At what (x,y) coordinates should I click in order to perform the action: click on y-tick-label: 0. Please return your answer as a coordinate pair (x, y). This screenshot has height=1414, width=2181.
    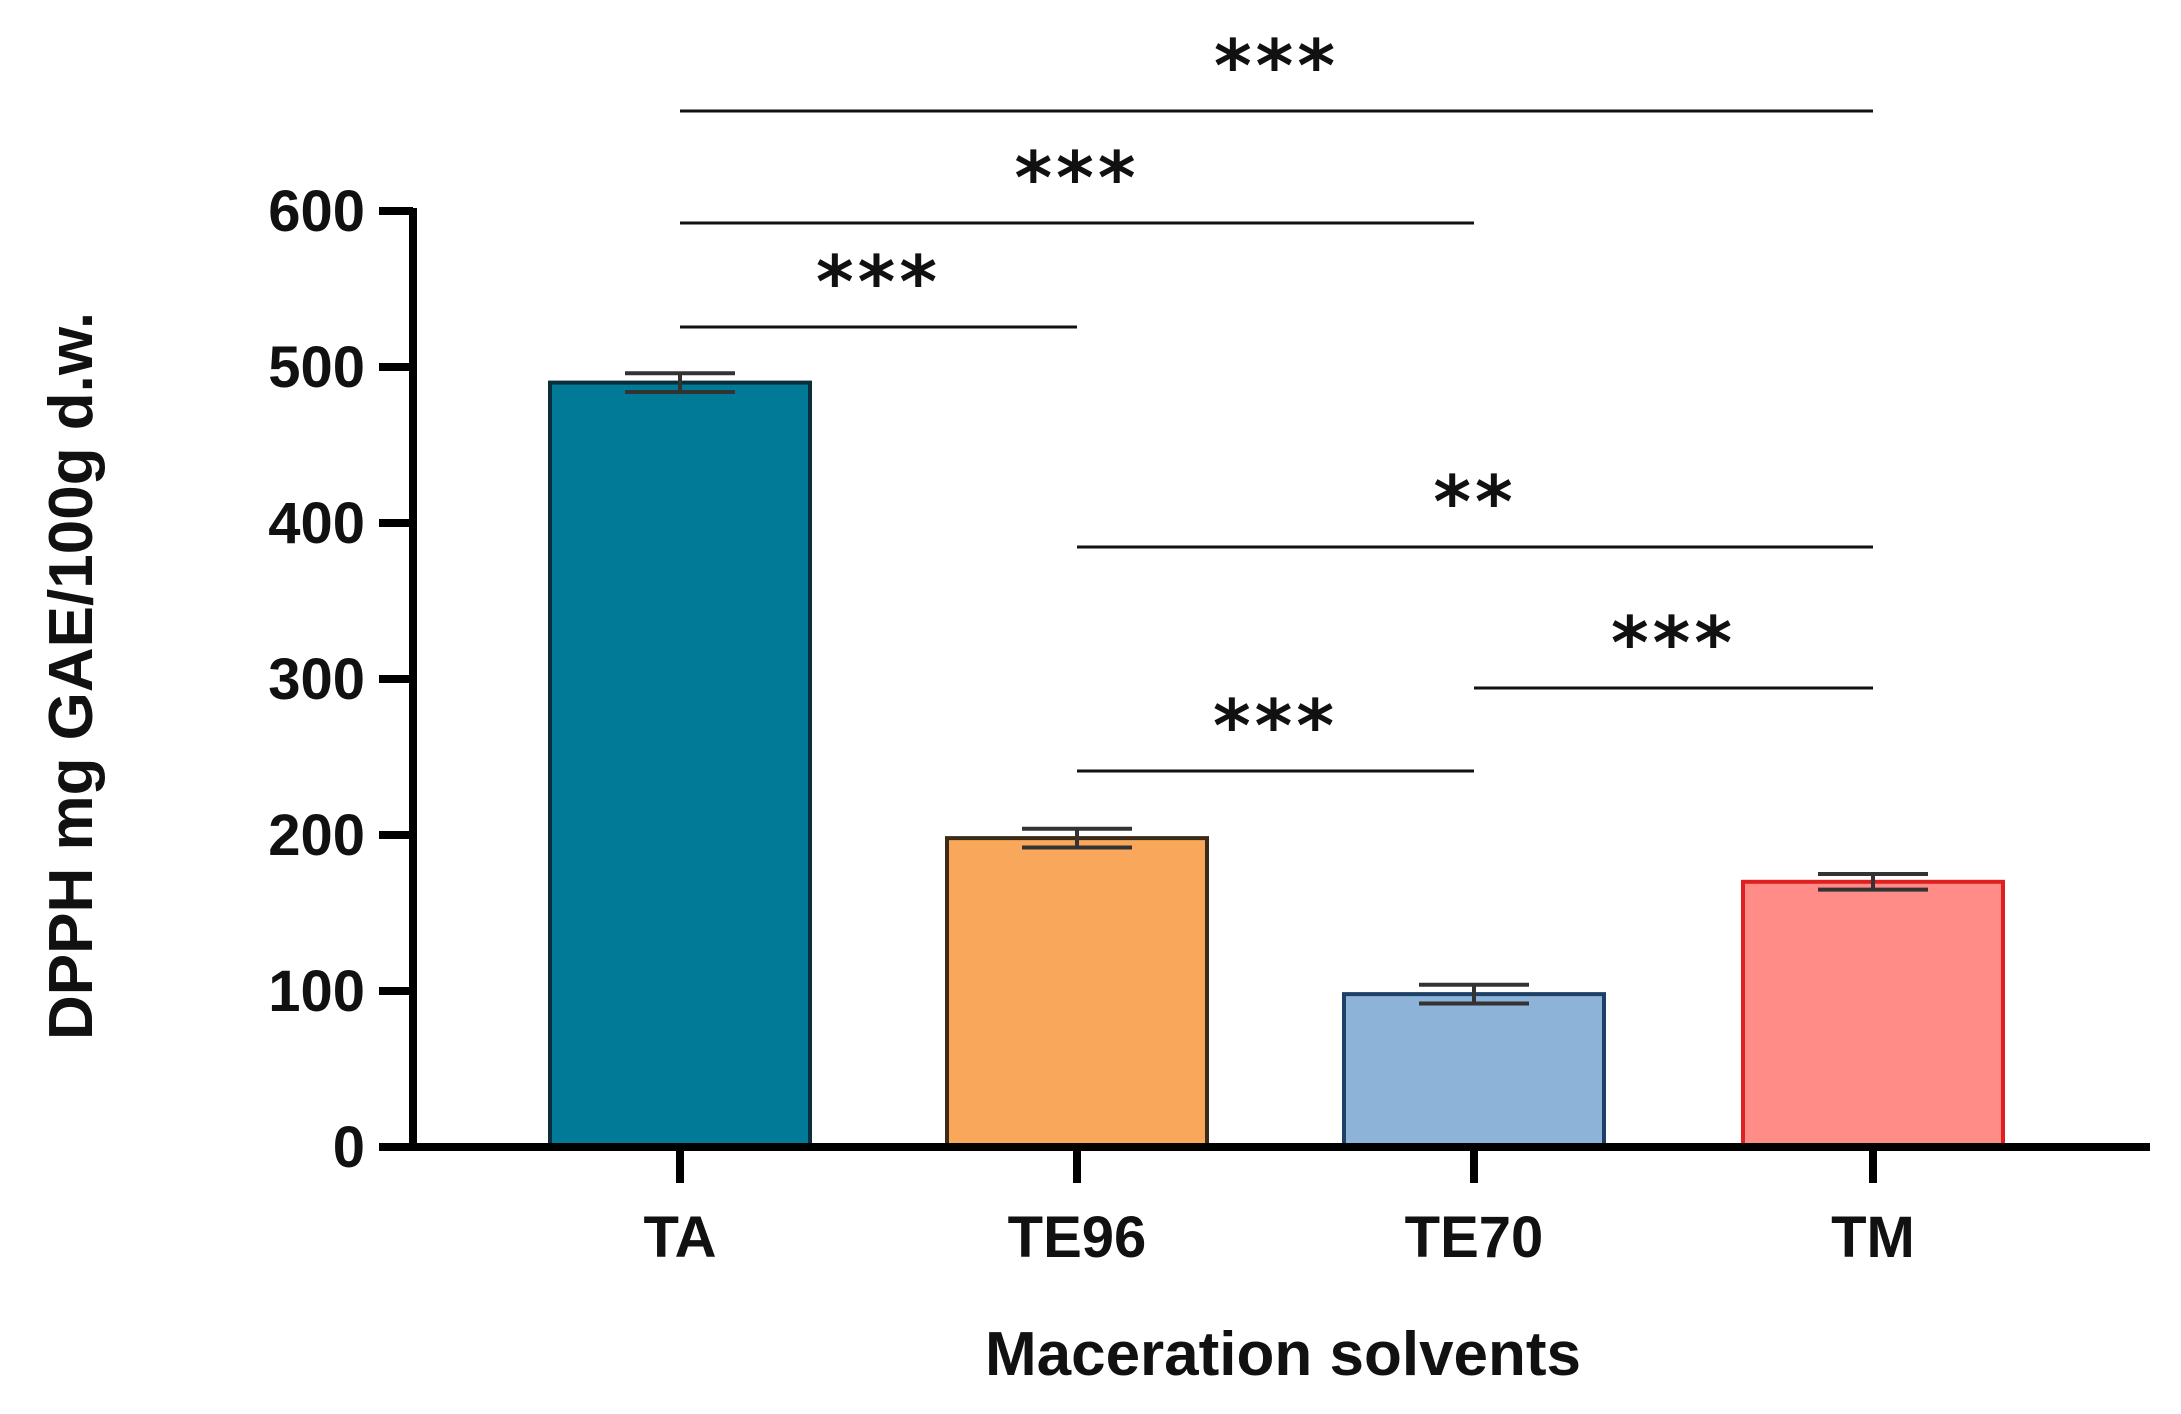
    Looking at the image, I should click on (349, 1147).